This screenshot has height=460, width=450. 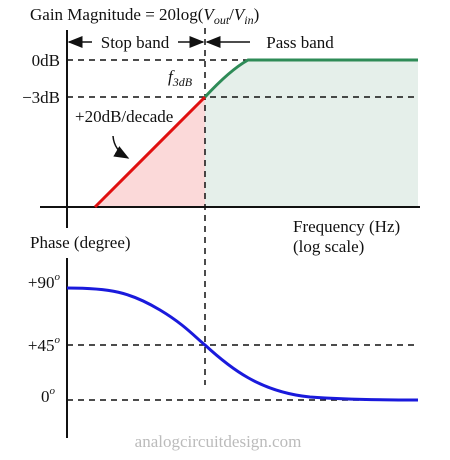 I want to click on y-label: −3dB, so click(x=41, y=97).